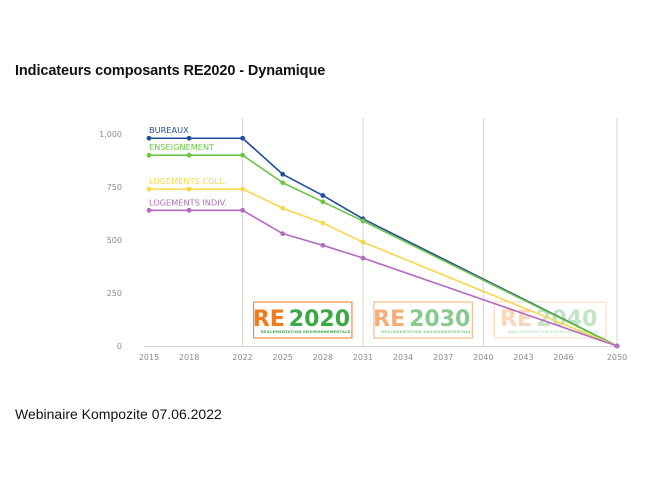 Image resolution: width=660 pixels, height=495 pixels. I want to click on y-tick-label: 0, so click(119, 346).